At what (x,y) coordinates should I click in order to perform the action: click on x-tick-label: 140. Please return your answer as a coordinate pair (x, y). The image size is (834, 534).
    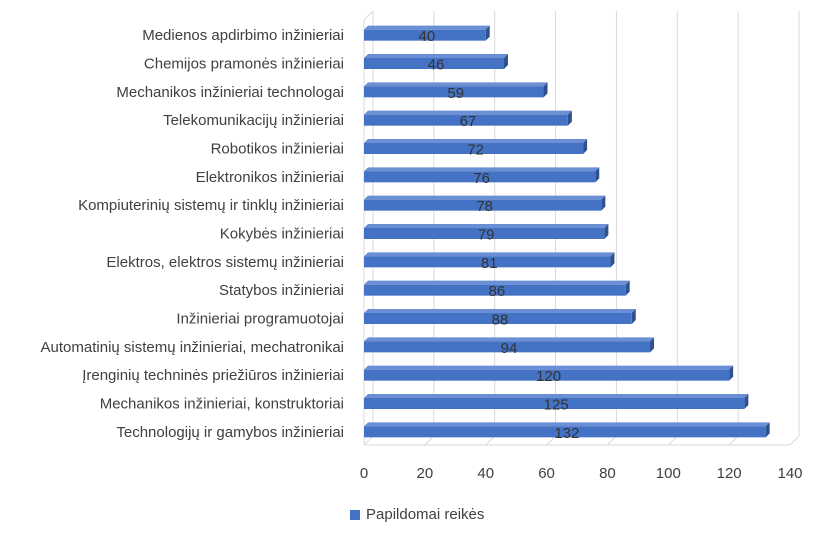
    Looking at the image, I should click on (789, 473).